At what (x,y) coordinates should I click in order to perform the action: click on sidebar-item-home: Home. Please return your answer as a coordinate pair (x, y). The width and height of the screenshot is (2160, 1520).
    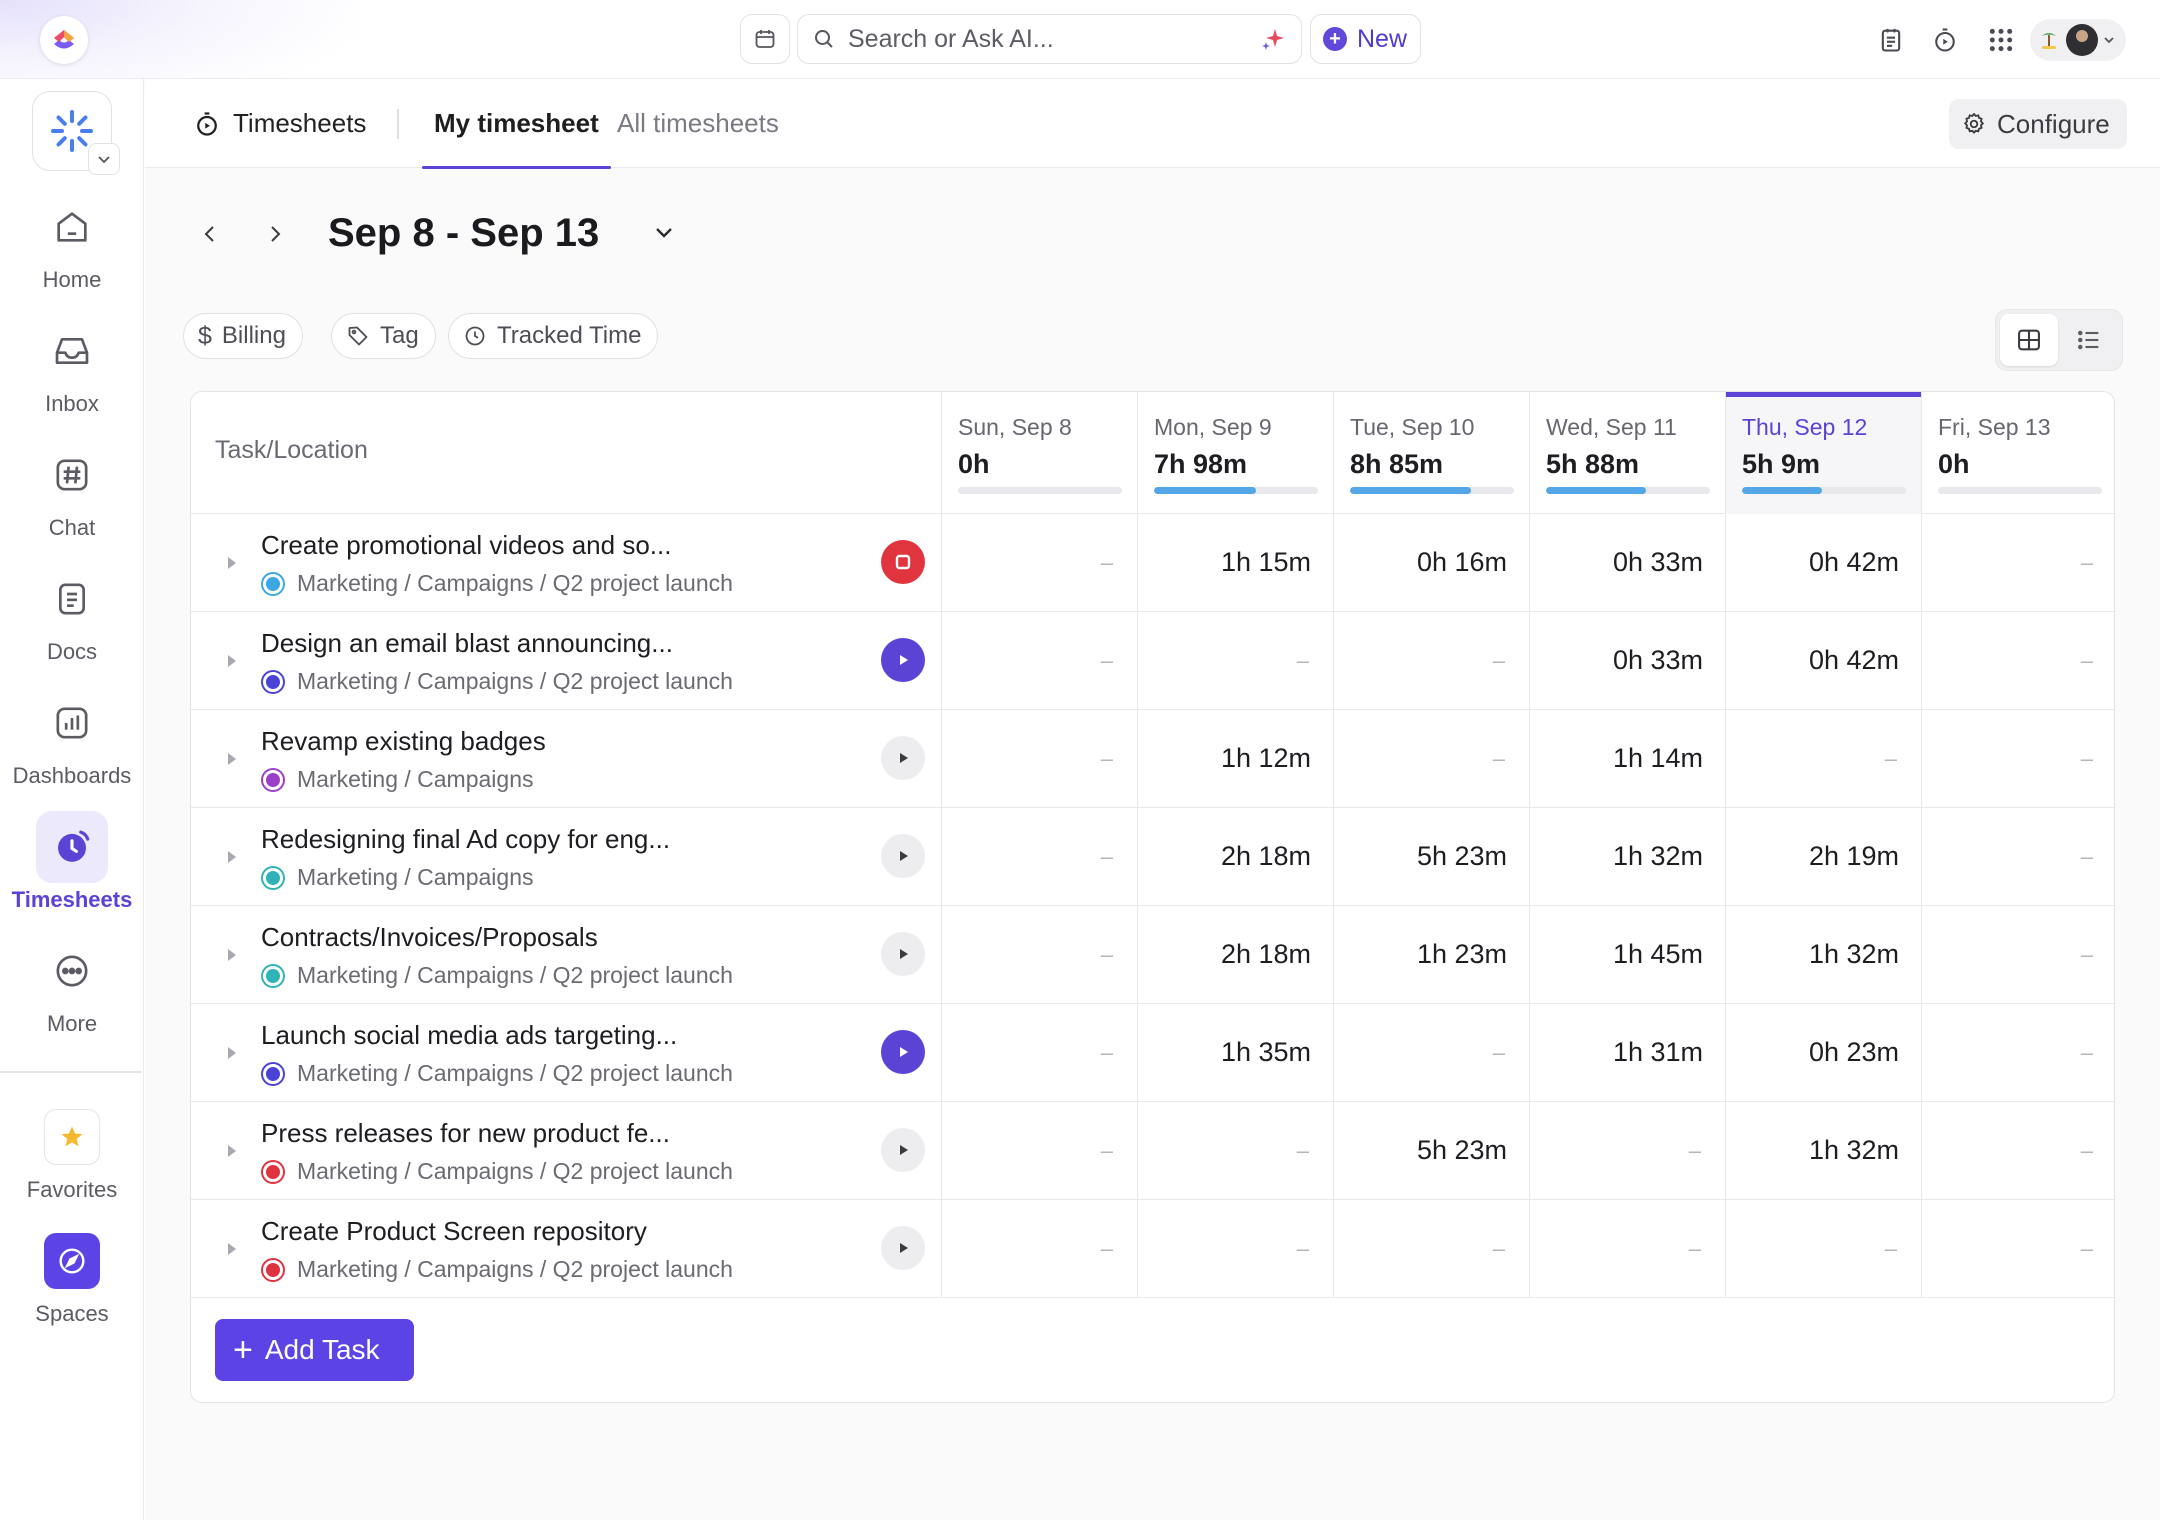
    Looking at the image, I should click on (72, 246).